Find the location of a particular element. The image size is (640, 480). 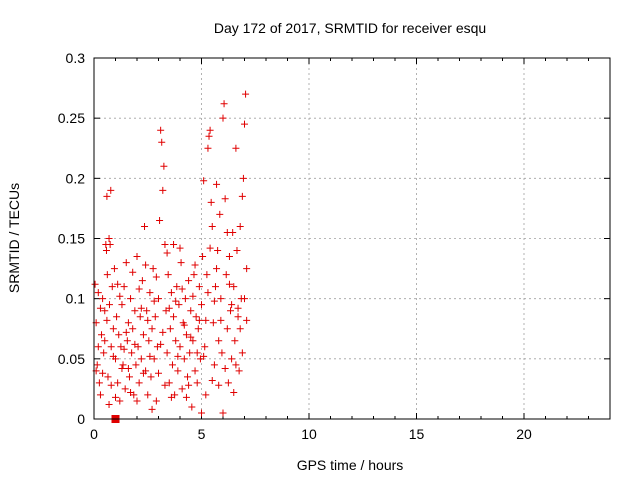

x-tick-label: 20 is located at coordinates (524, 434).